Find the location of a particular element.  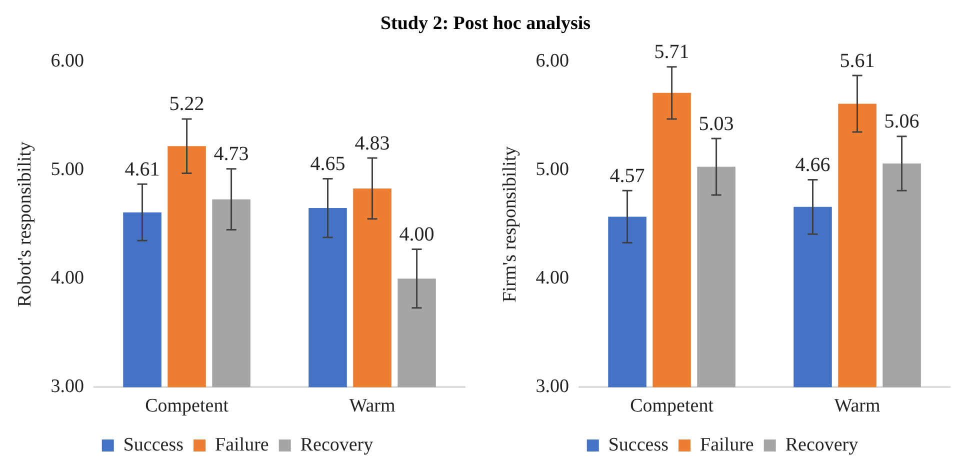

chart-title: Study 2: Post hoc analysis is located at coordinates (485, 24).